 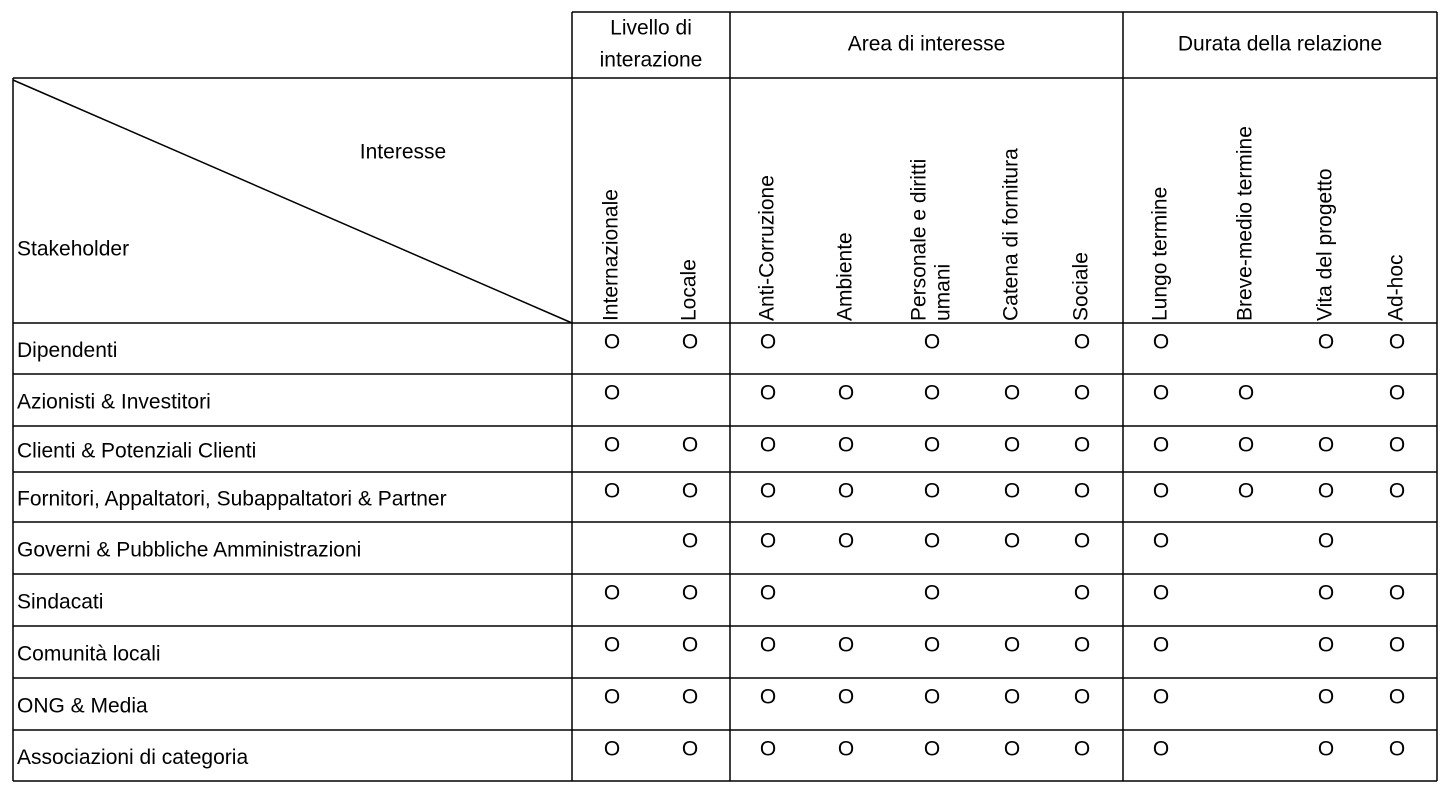 I want to click on column-label: Anti-Corruzione, so click(x=767, y=248).